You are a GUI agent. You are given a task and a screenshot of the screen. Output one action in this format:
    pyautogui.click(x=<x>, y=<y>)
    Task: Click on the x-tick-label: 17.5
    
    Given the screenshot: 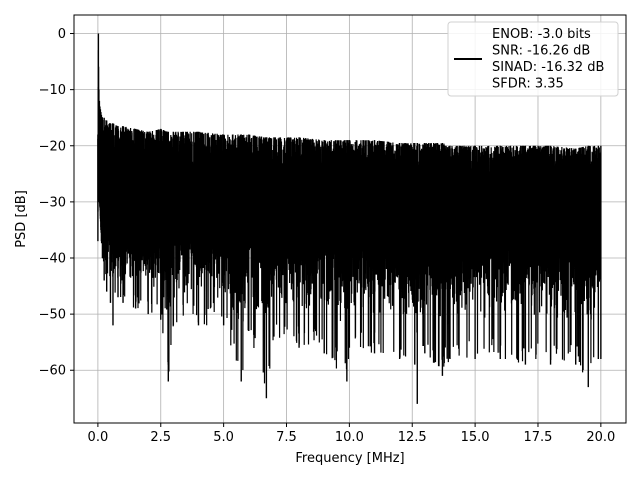 What is the action you would take?
    pyautogui.click(x=538, y=437)
    